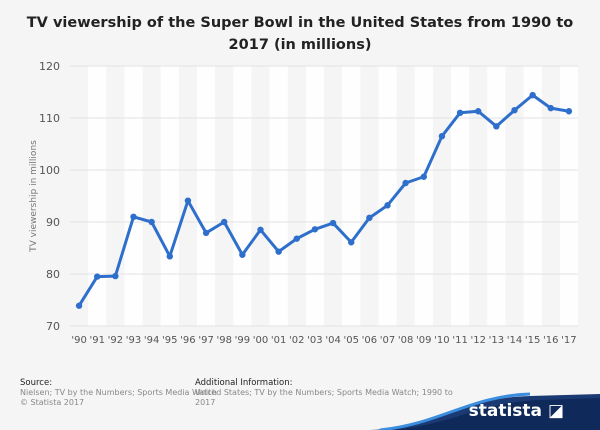  What do you see at coordinates (187, 340) in the screenshot?
I see `x-tick-label: '96` at bounding box center [187, 340].